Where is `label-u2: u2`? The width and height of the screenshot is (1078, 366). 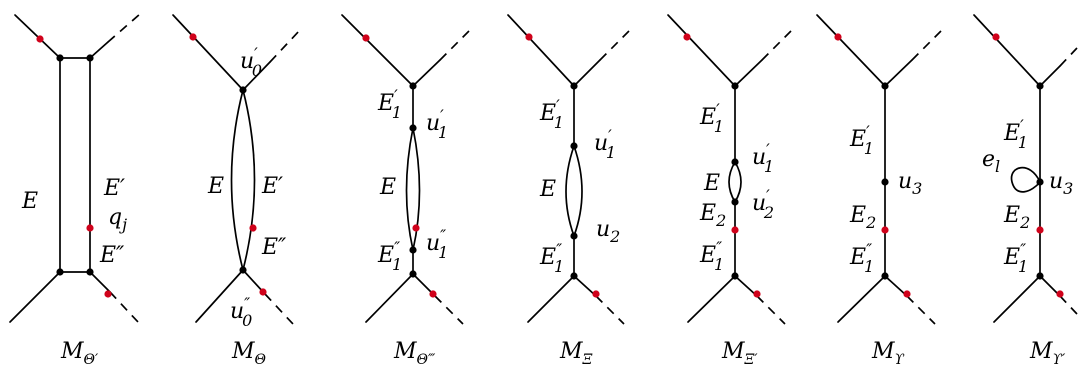 label-u2: u2 is located at coordinates (608, 231).